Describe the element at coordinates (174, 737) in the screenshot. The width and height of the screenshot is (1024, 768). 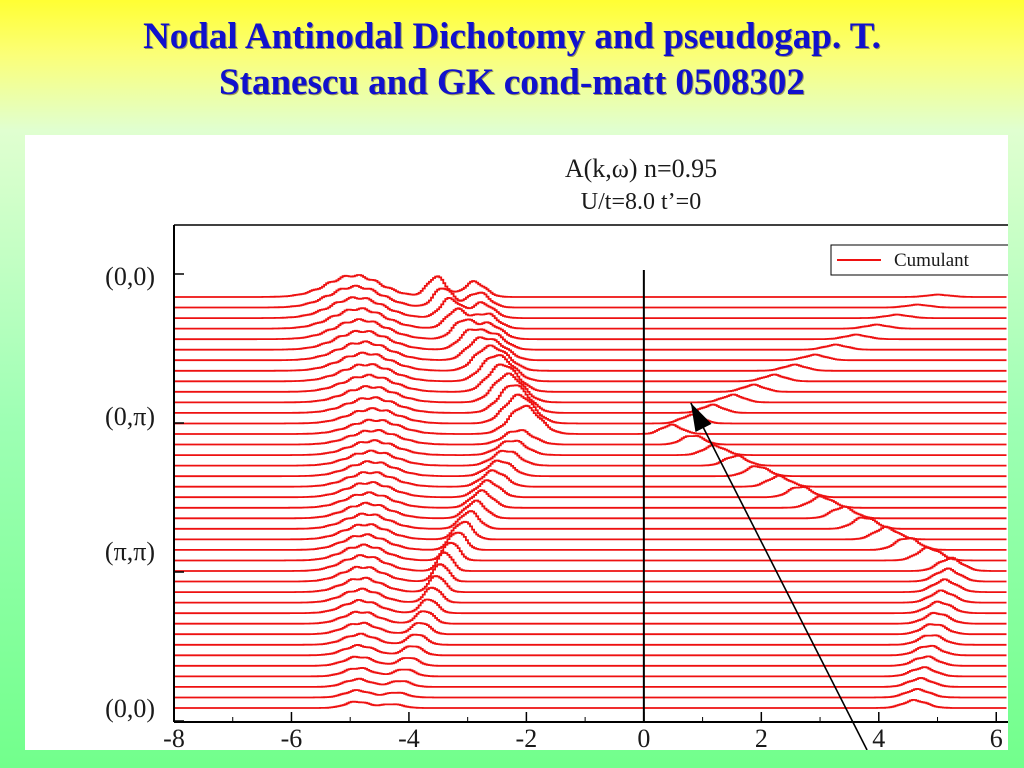
I see `x-tick-label: -8` at that location.